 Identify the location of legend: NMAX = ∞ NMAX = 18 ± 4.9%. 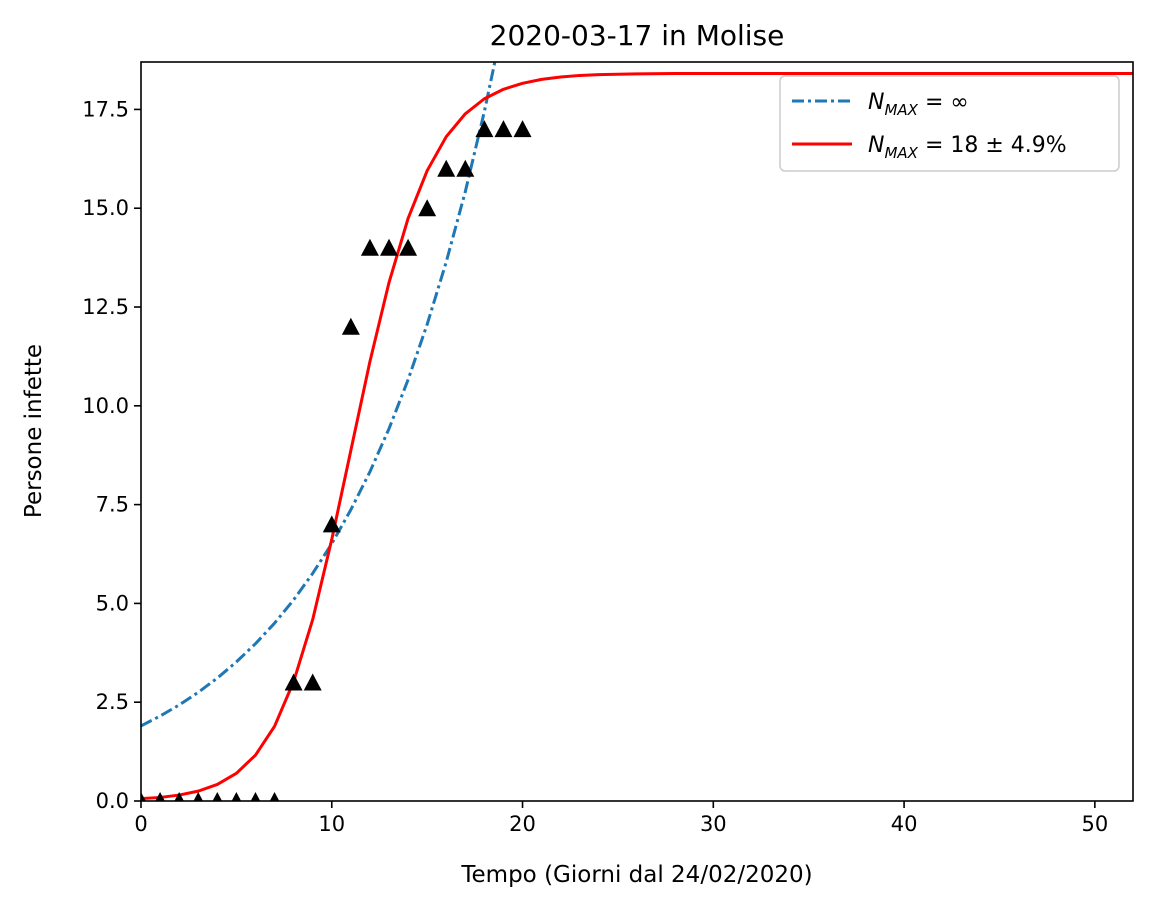
(949, 123).